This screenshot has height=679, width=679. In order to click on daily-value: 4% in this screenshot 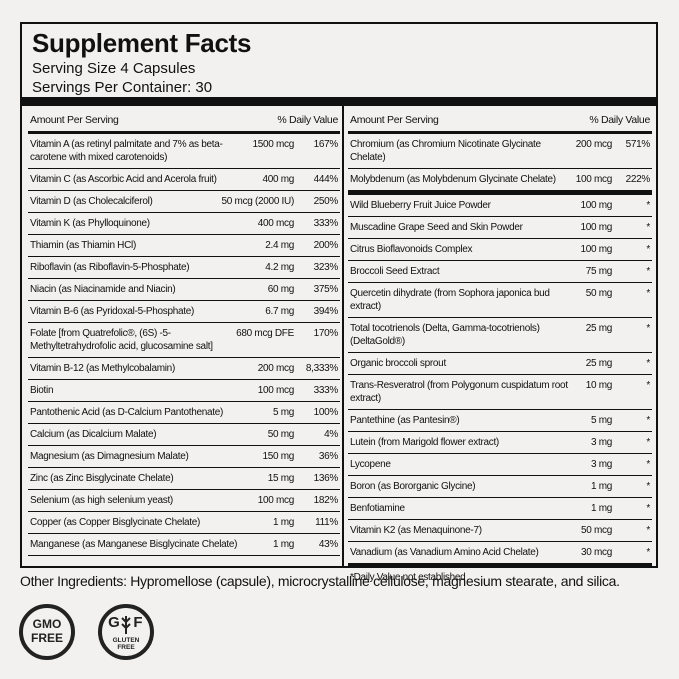, I will do `click(331, 434)`.